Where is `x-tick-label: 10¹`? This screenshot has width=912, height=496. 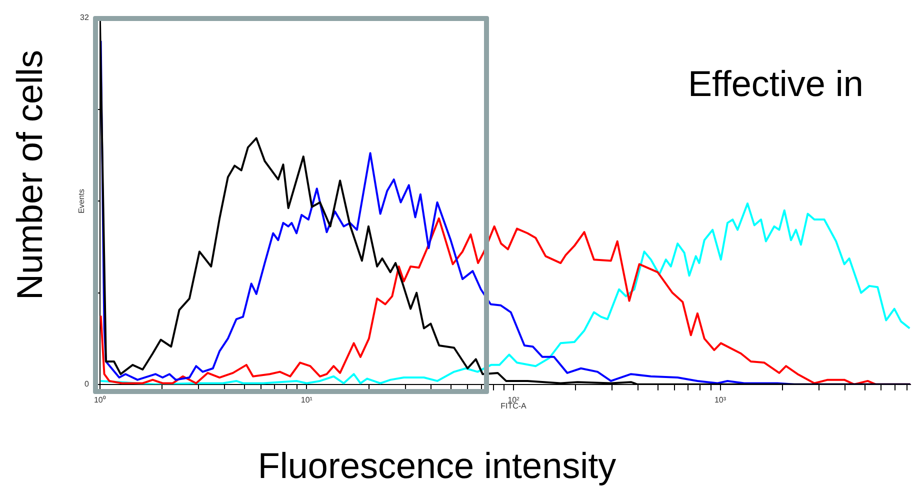 x-tick-label: 10¹ is located at coordinates (306, 399).